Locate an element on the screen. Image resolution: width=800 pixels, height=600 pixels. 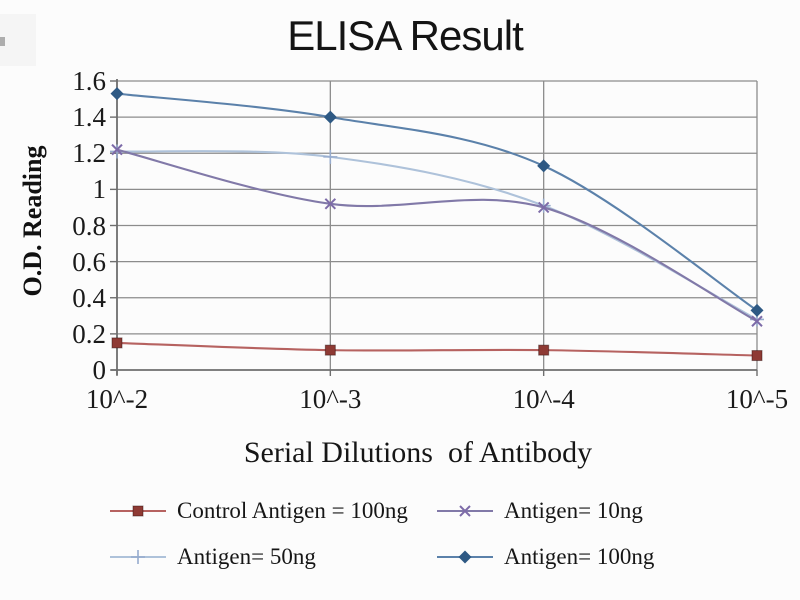
y-tick-label: 0.6 is located at coordinates (89, 261).